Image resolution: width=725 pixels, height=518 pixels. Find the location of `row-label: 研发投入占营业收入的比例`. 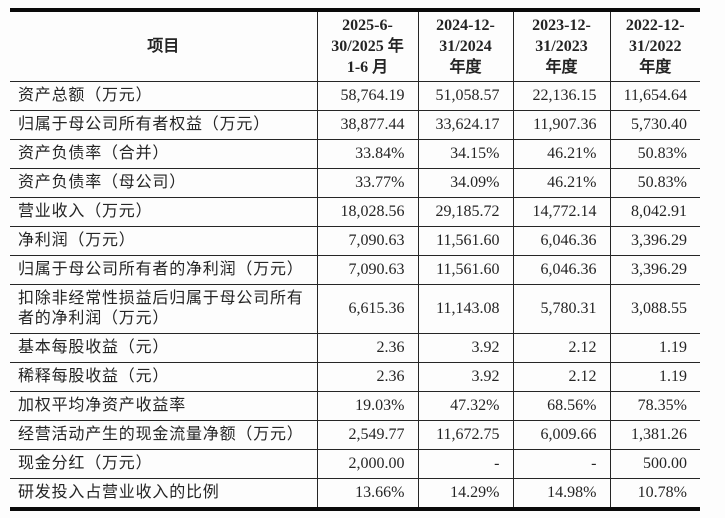

row-label: 研发投入占营业收入的比例 is located at coordinates (163, 494).